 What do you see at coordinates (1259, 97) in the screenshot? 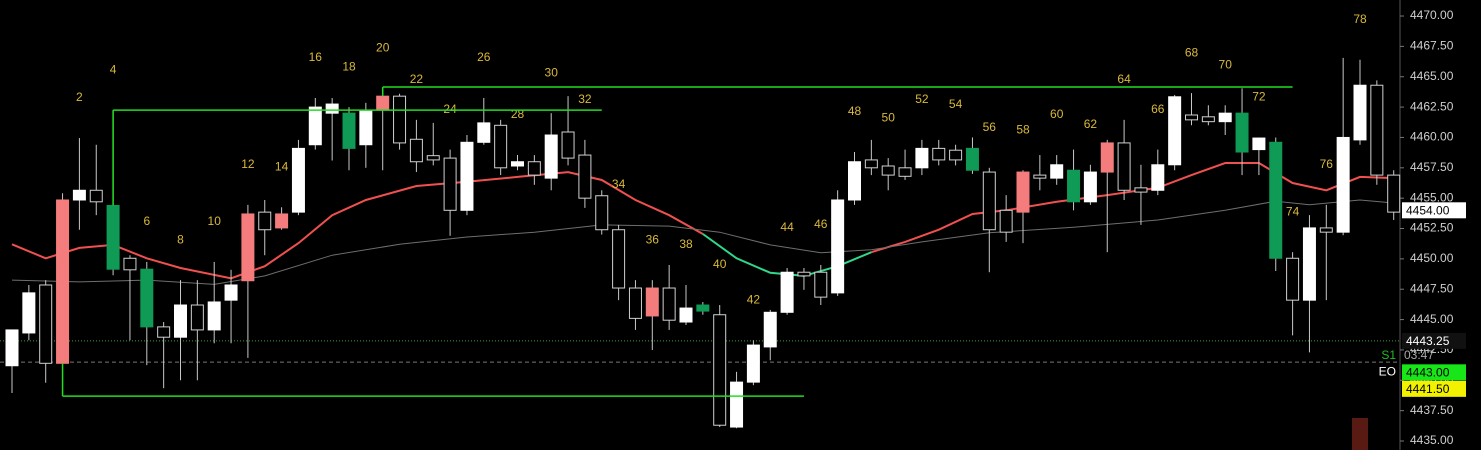
I see `bar-number: 72` at bounding box center [1259, 97].